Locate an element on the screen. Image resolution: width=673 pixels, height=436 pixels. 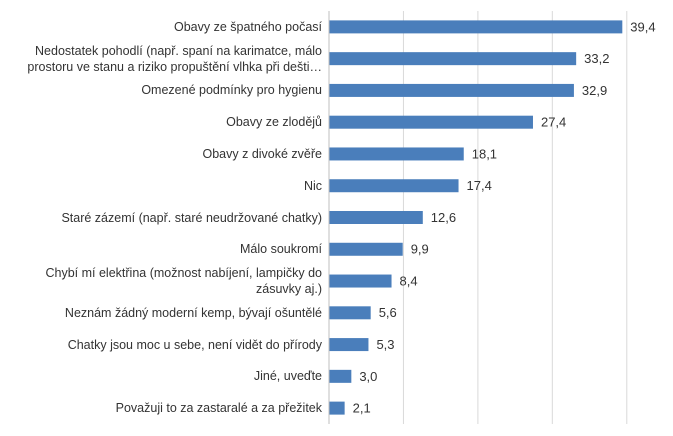
value-label: 39,4 is located at coordinates (642, 26).